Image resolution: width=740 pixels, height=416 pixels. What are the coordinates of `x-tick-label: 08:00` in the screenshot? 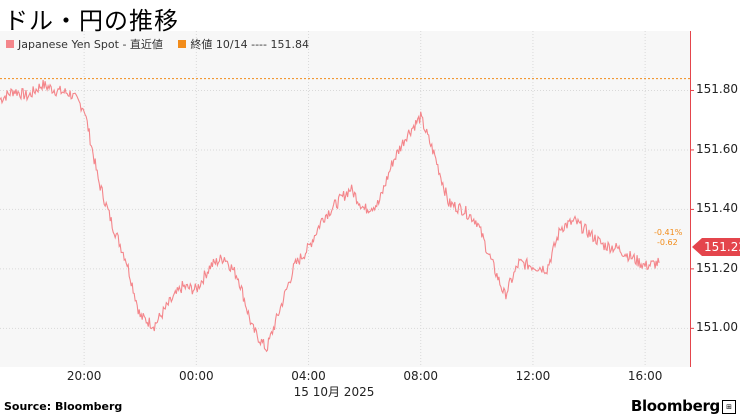 It's located at (421, 376).